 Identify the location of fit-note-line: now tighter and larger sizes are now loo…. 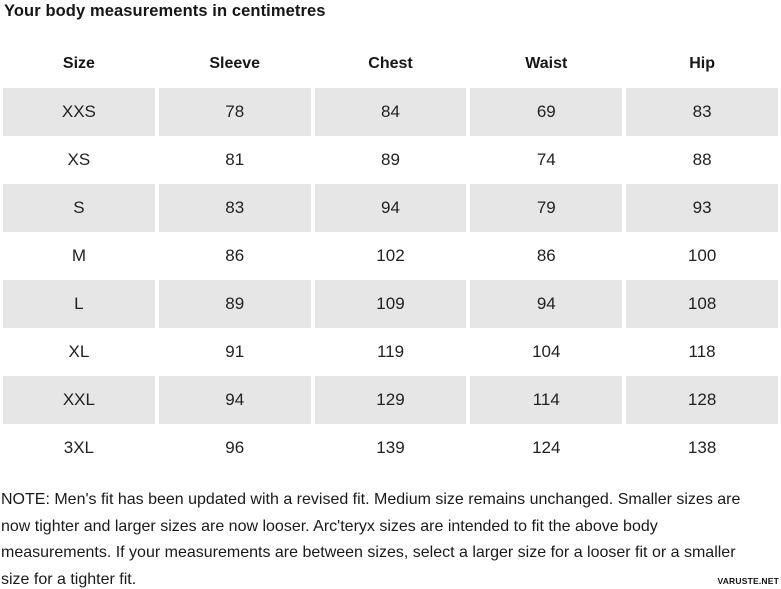
(329, 526).